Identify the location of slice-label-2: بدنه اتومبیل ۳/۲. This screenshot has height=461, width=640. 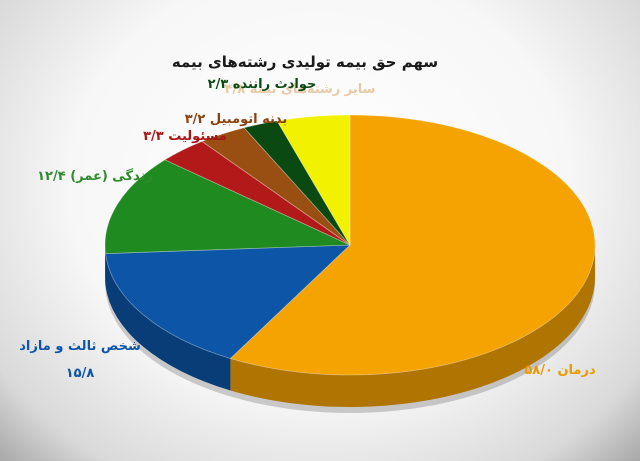
(236, 119).